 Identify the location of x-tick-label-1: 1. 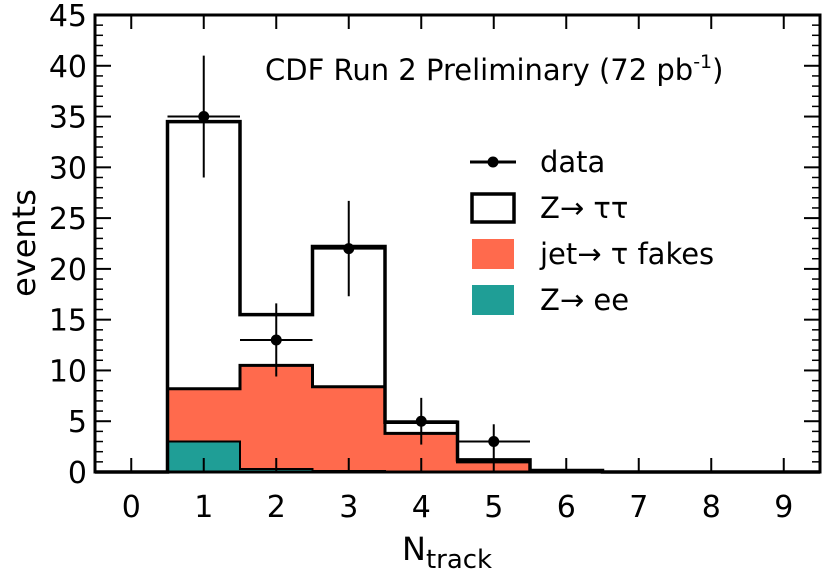
(203, 507).